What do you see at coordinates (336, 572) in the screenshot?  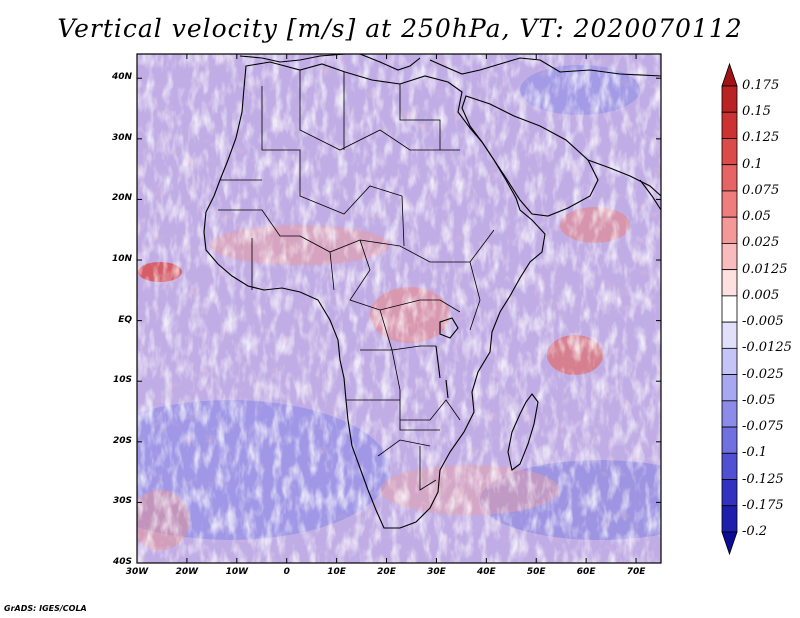 I see `lon-label: 10E` at bounding box center [336, 572].